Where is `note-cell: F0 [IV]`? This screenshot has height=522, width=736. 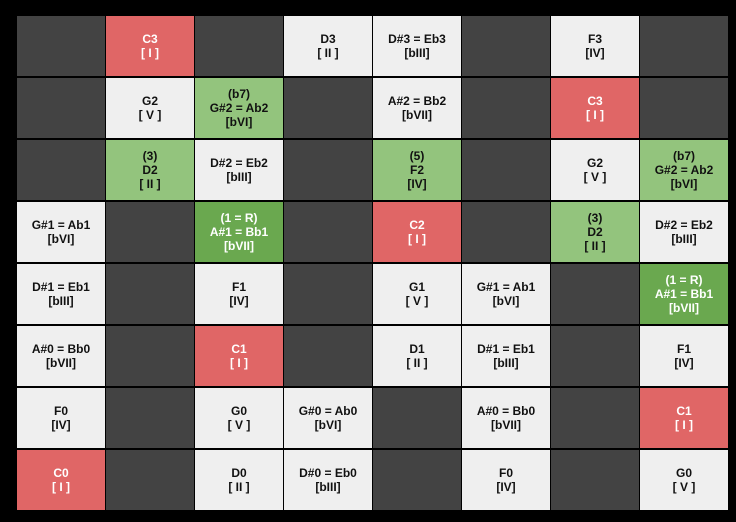
note-cell: F0 [IV] is located at coordinates (506, 480).